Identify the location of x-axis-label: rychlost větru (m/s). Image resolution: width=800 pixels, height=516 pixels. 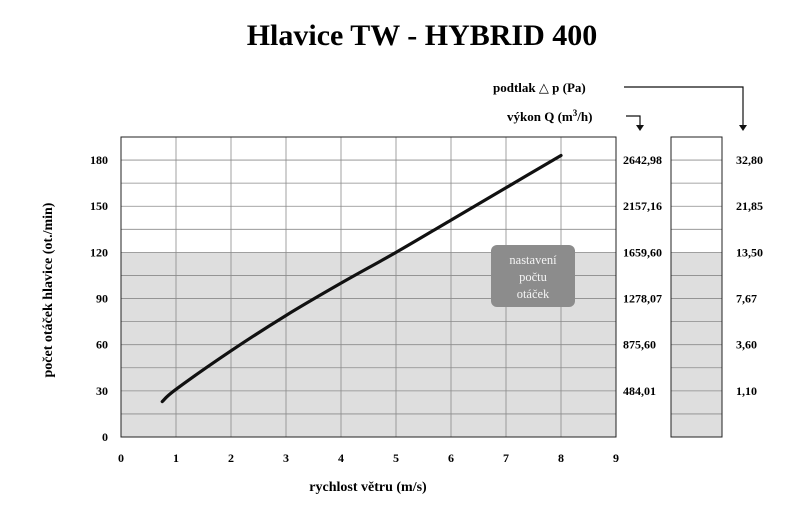
(368, 487).